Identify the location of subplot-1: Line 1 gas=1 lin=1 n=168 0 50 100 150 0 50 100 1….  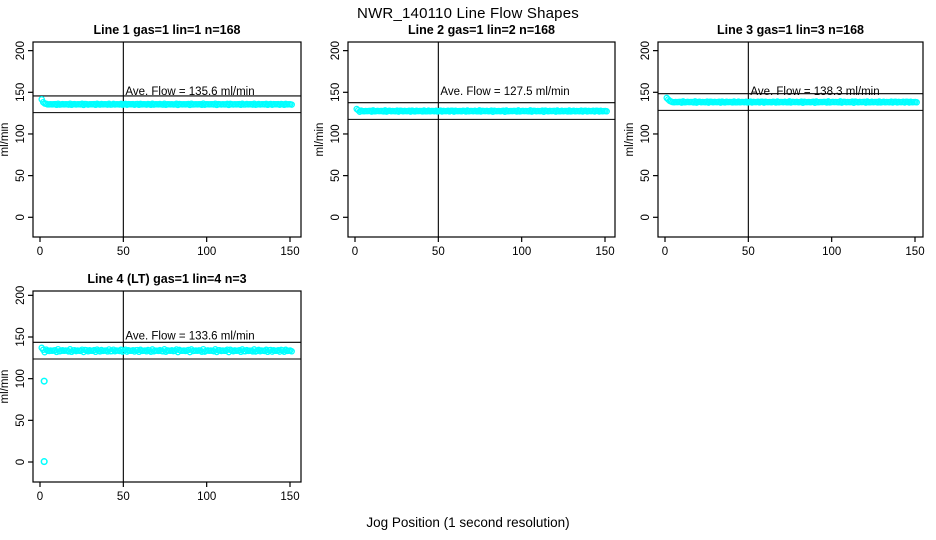
(151, 140).